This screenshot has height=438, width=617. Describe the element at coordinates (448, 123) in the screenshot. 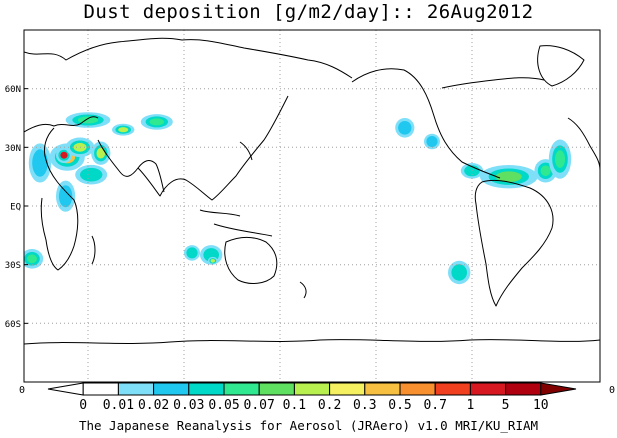

I see `coast-north-america` at that location.